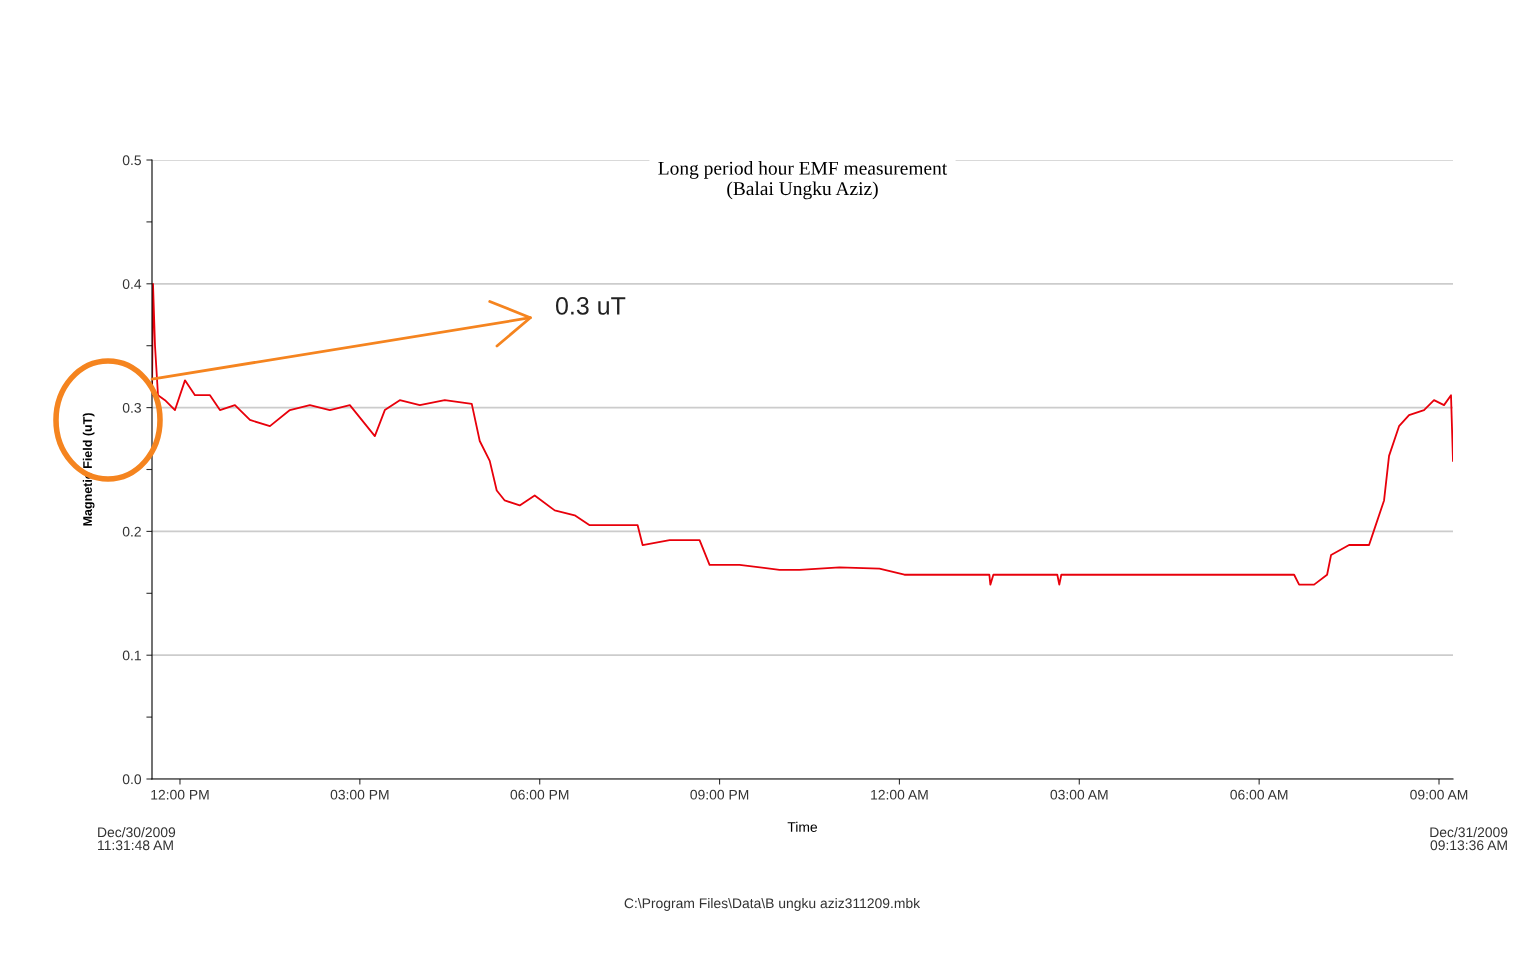 This screenshot has width=1532, height=954. Describe the element at coordinates (359, 794) in the screenshot. I see `x-tick-label: 03:00 PM` at that location.